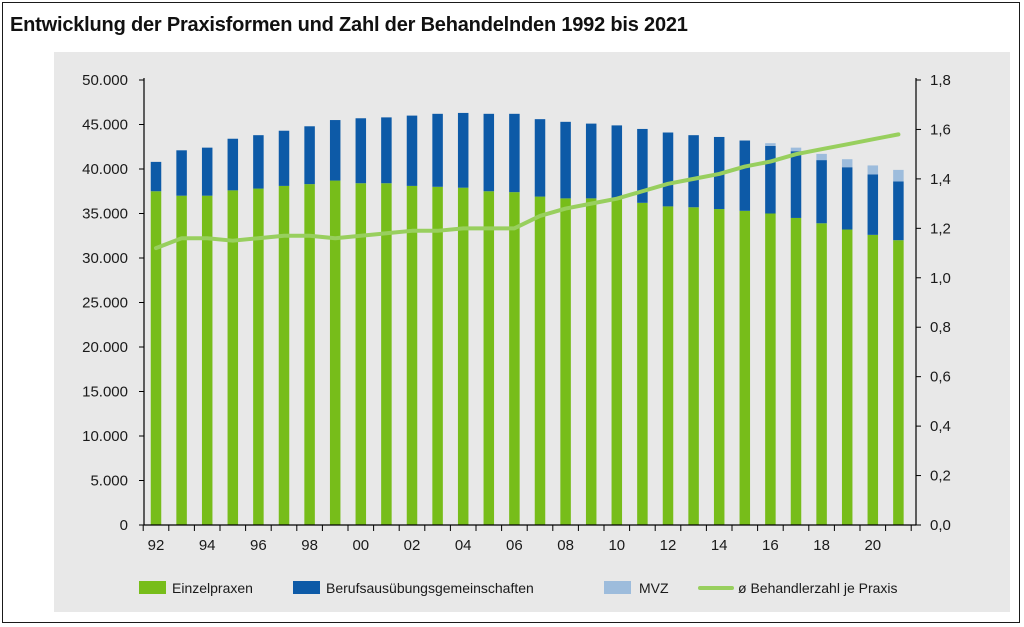  What do you see at coordinates (105, 80) in the screenshot?
I see `y-left-tick-label: 50.000` at bounding box center [105, 80].